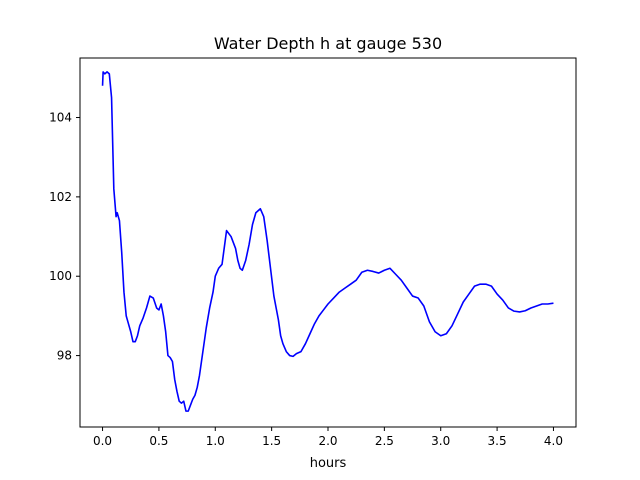  Describe the element at coordinates (102, 441) in the screenshot. I see `x-tick-label: 0.0` at that location.